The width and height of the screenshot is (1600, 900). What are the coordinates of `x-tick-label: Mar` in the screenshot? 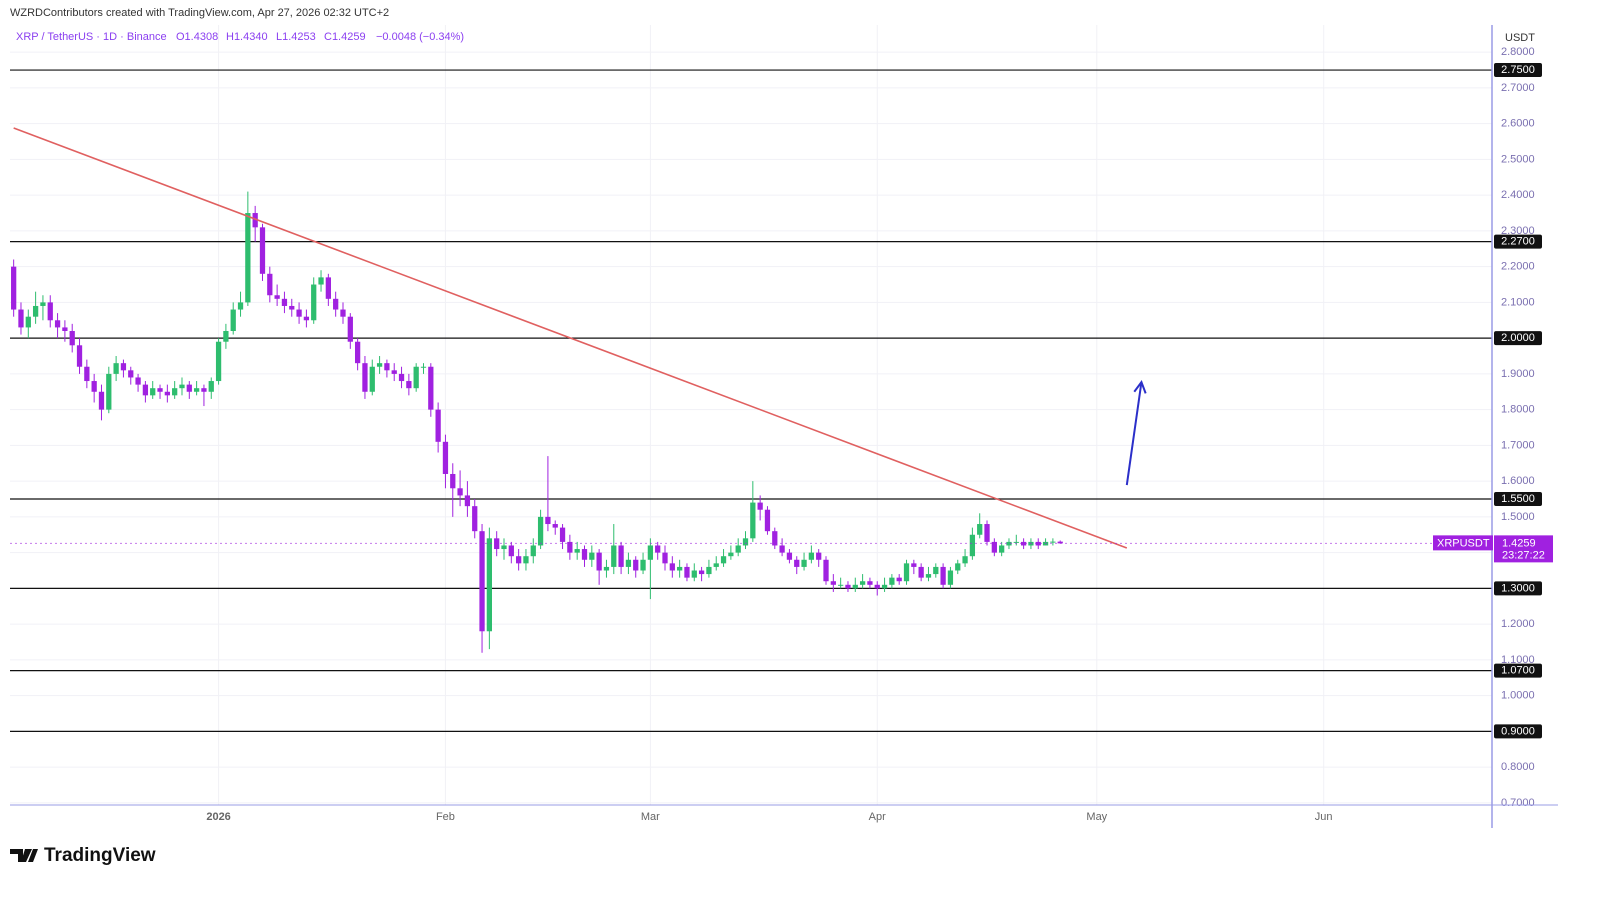 It's located at (650, 817).